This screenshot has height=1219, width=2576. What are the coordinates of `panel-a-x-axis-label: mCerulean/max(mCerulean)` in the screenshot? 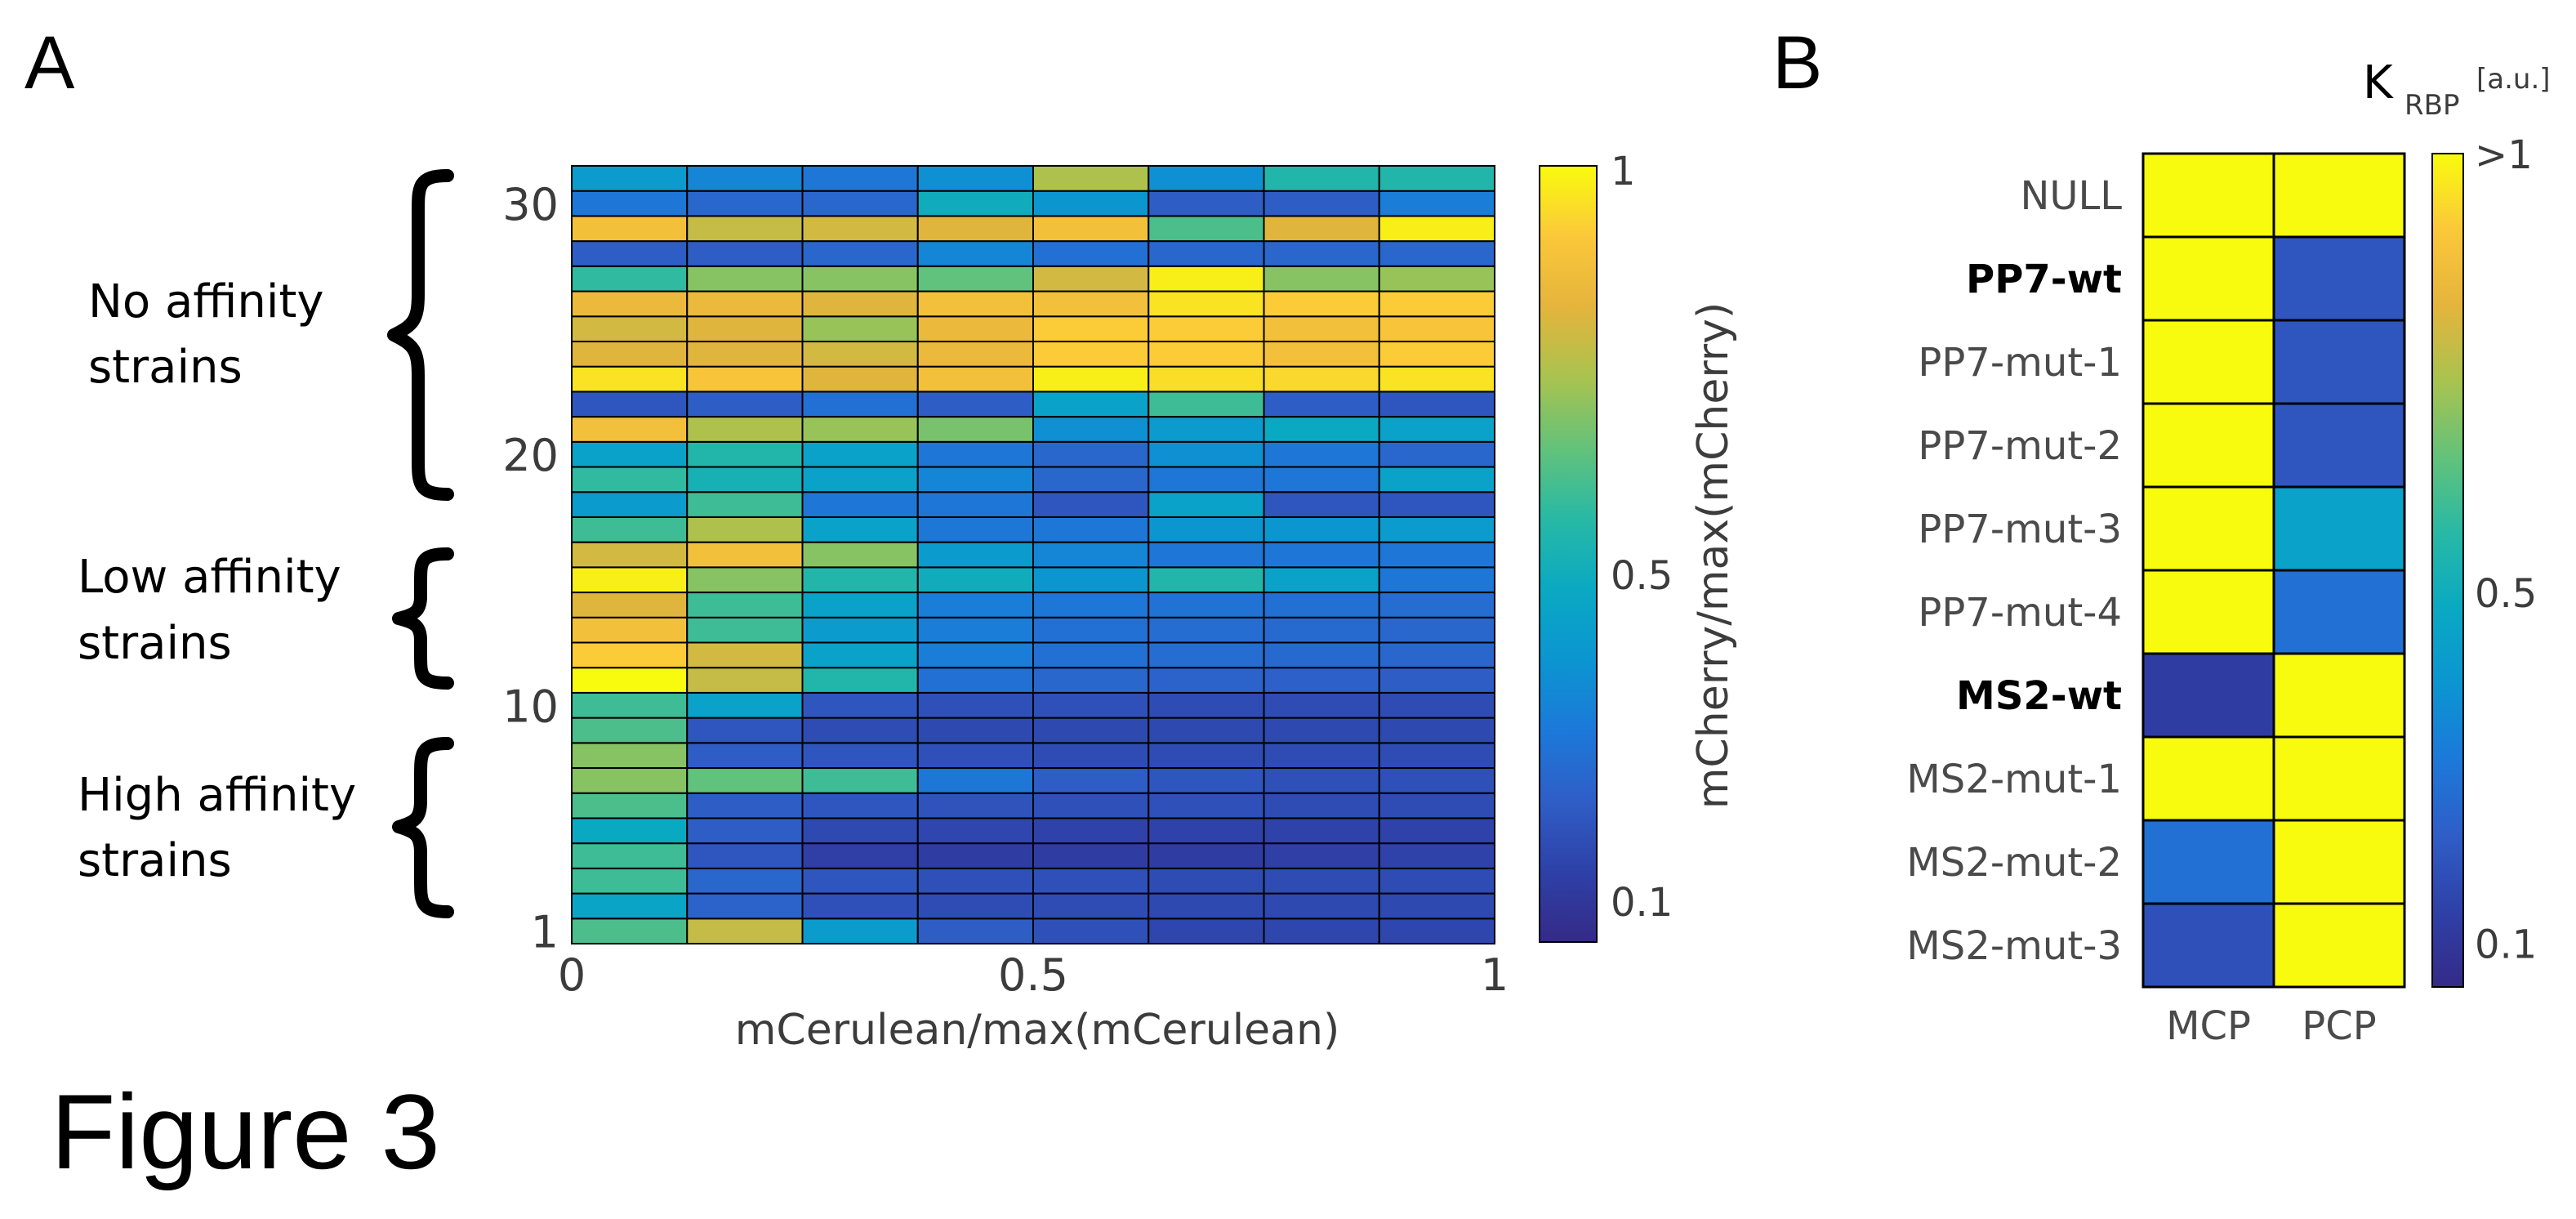 It's located at (1037, 1031).